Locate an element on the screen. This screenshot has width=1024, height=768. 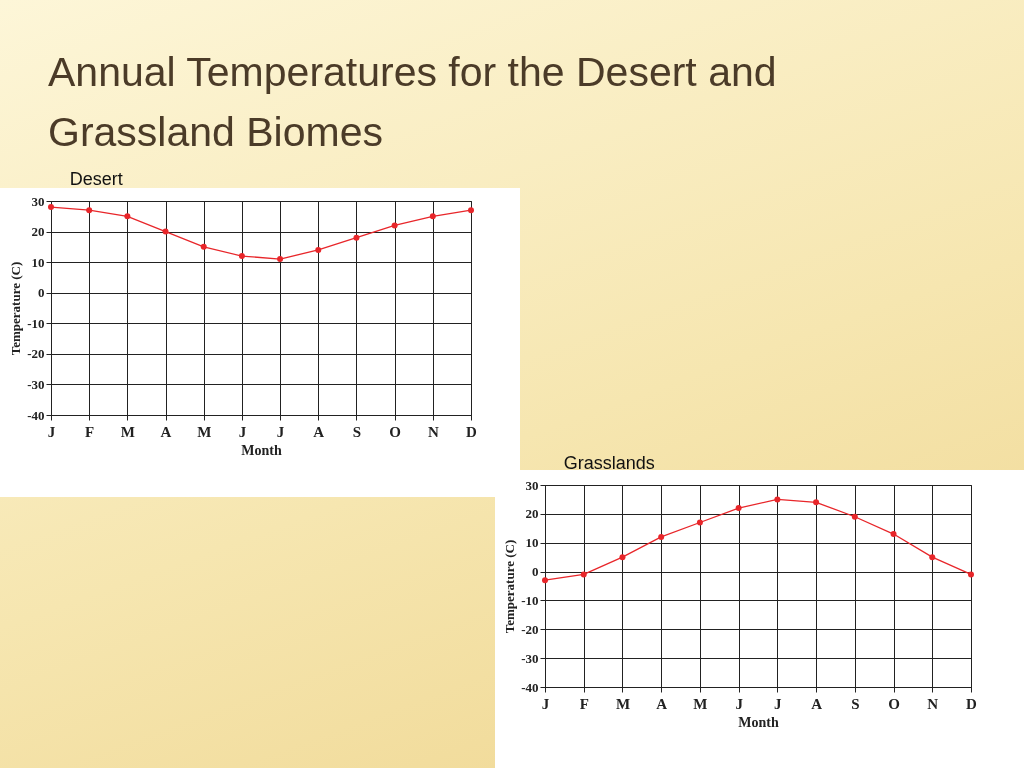
chart-title: Annual Temperatures for the Desert and Grassland Biomes is located at coordinates (413, 102).